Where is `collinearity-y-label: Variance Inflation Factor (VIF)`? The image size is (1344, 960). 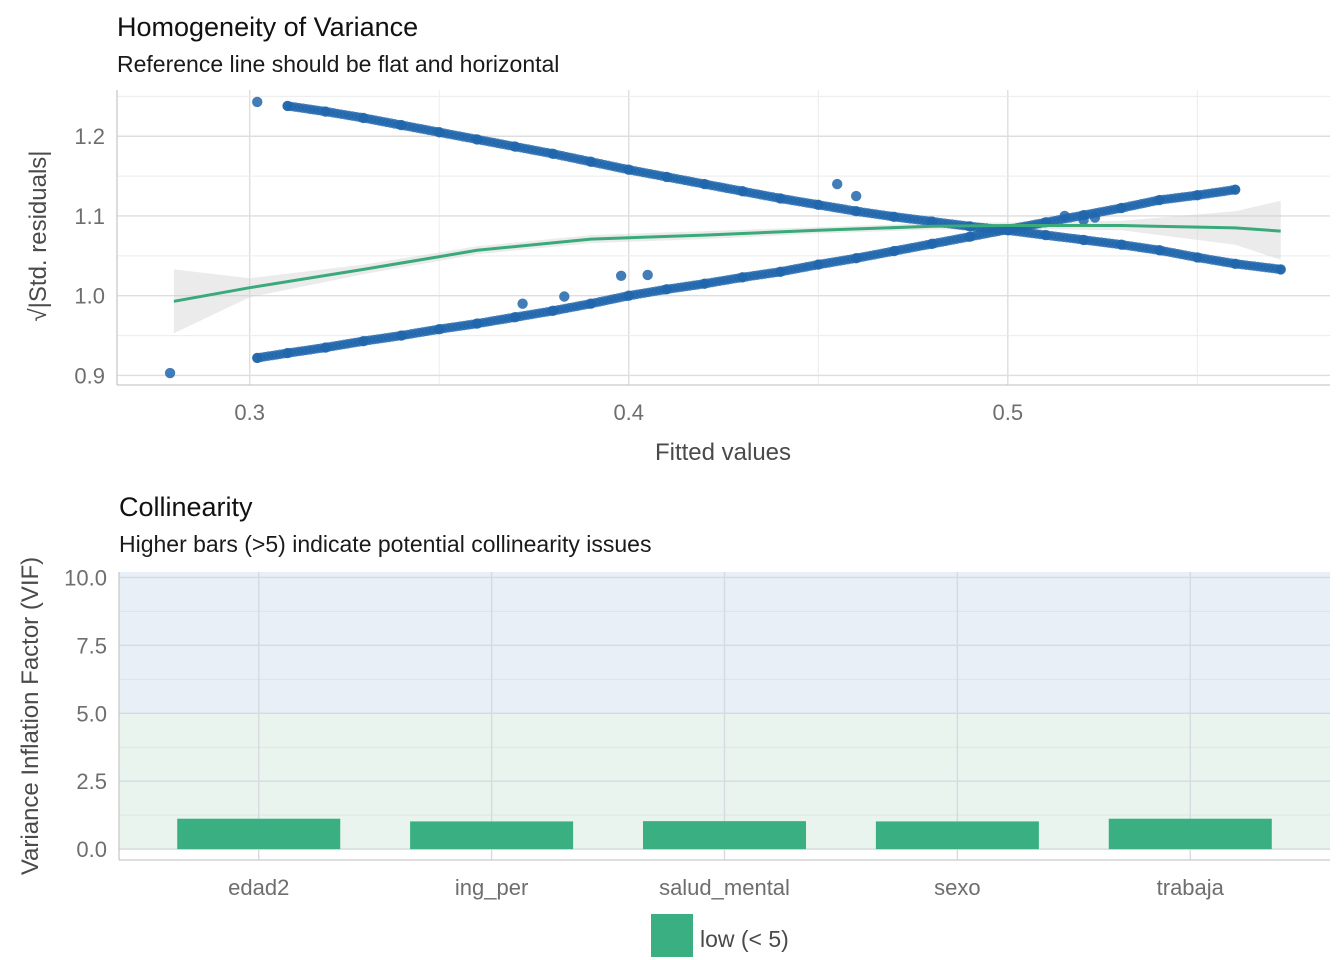 collinearity-y-label: Variance Inflation Factor (VIF) is located at coordinates (30, 716).